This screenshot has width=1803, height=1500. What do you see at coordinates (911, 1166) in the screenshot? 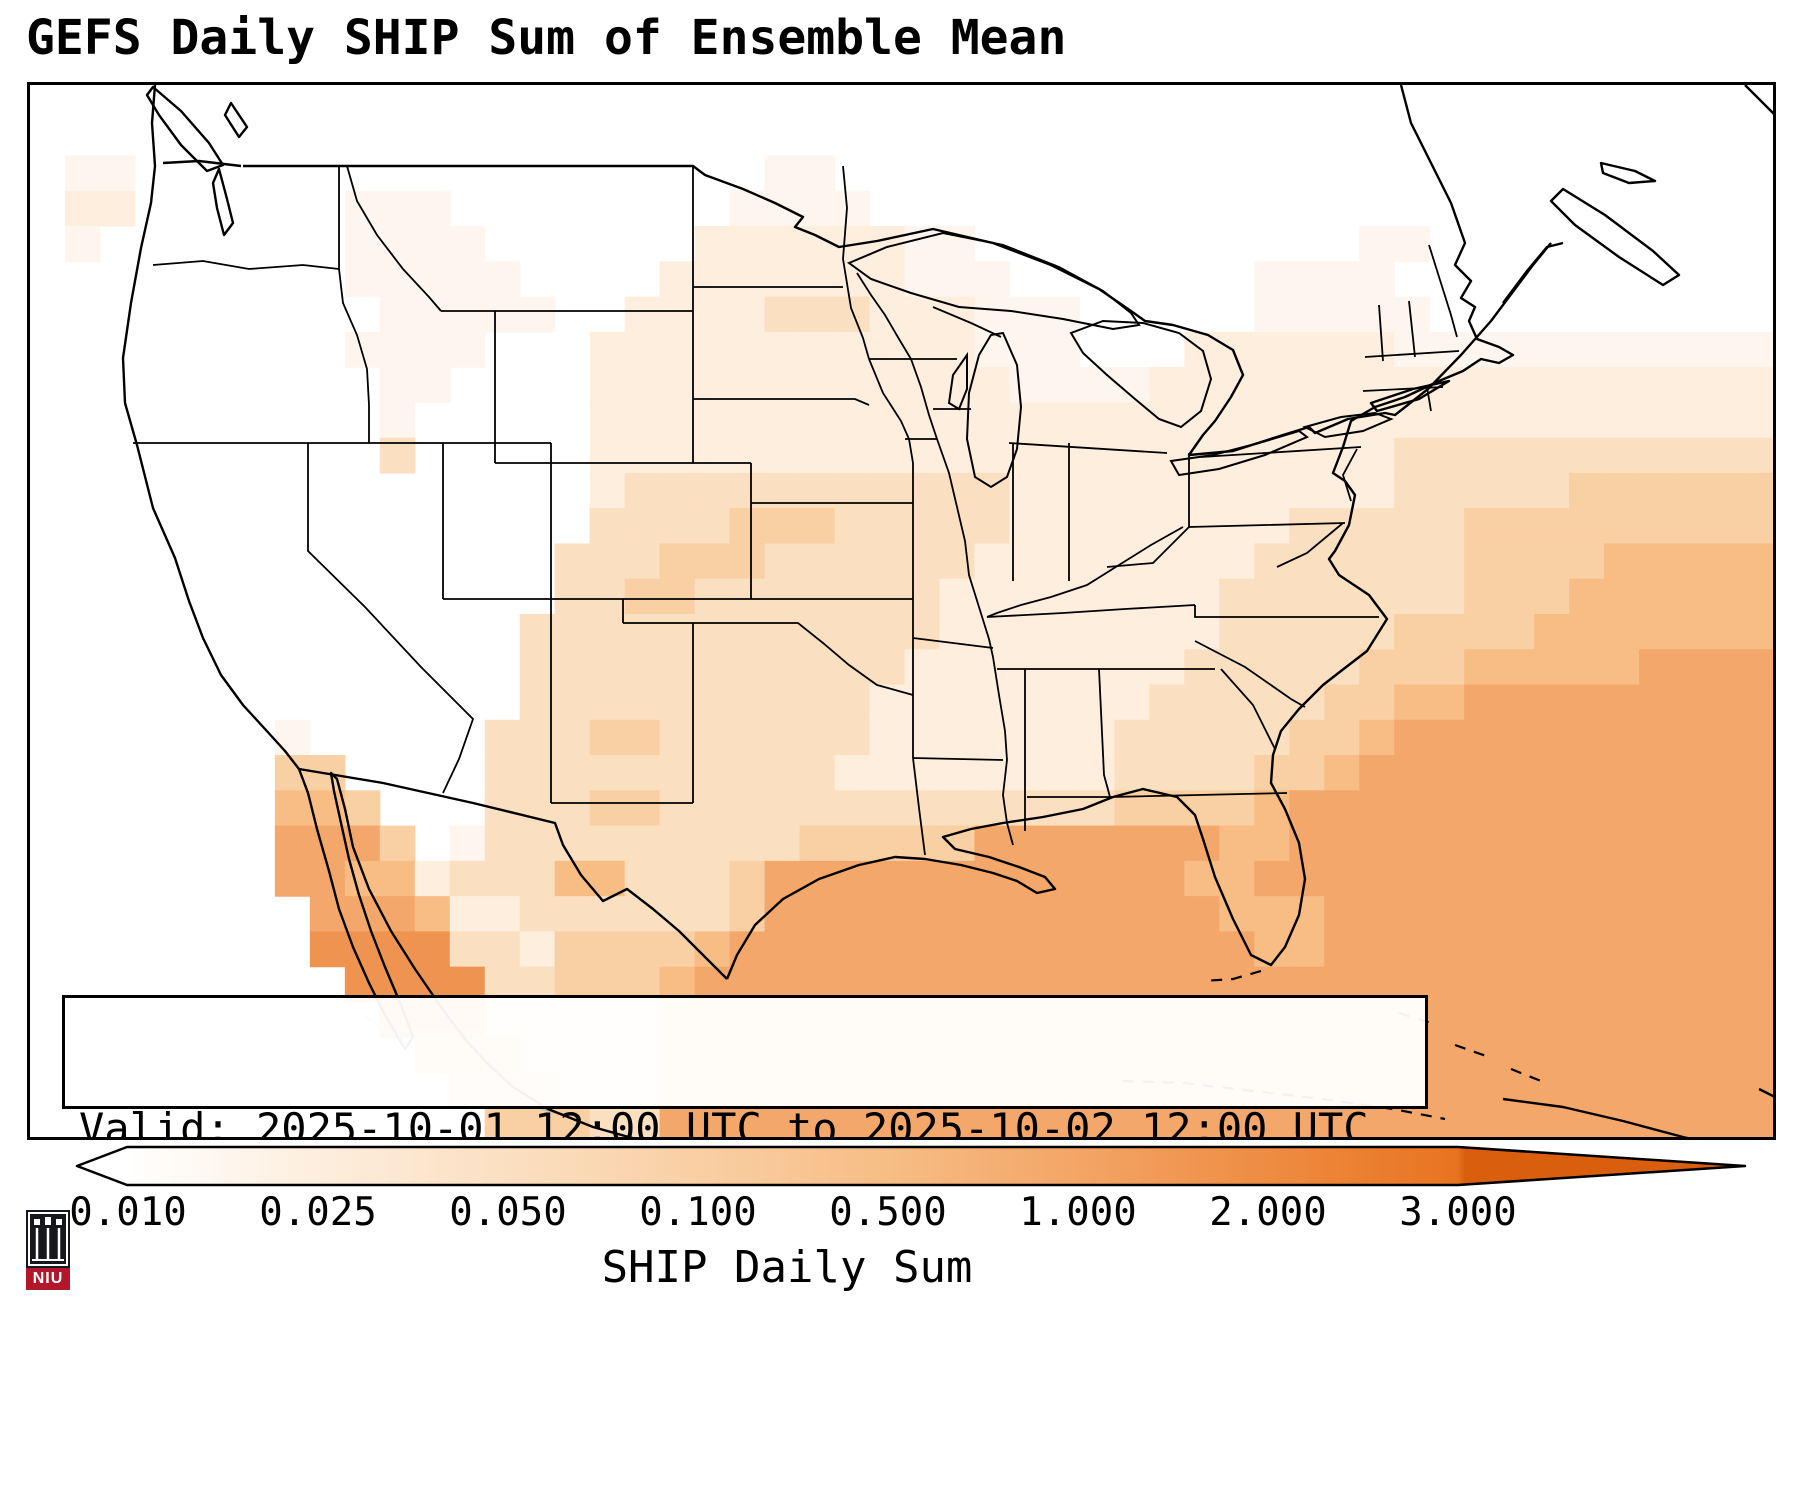
I see `colorbar` at bounding box center [911, 1166].